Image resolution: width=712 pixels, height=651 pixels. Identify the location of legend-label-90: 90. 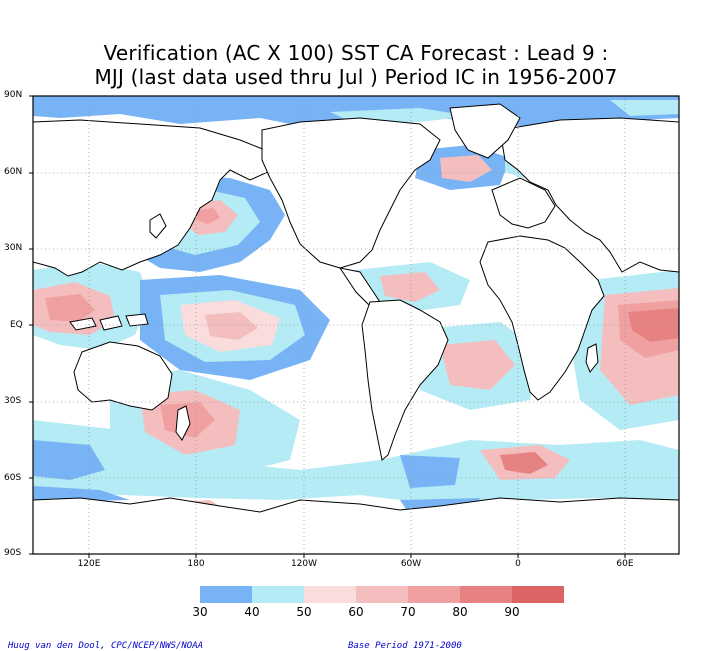
(512, 612).